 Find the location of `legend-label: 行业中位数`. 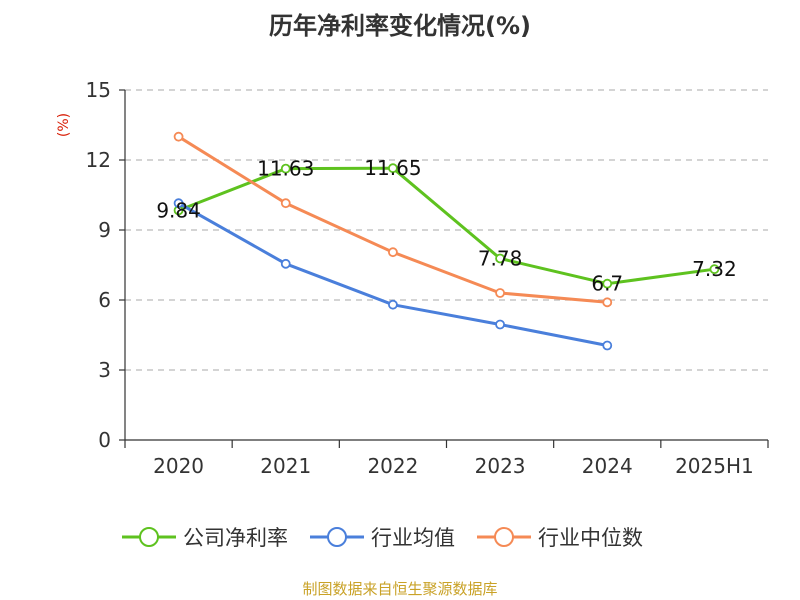

legend-label: 行业中位数 is located at coordinates (590, 538).